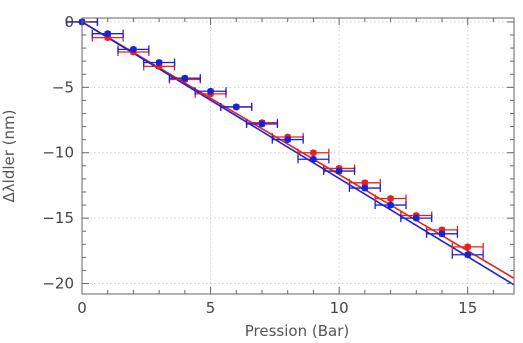 This screenshot has width=523, height=343. I want to click on y-tick-label: −20, so click(58, 284).